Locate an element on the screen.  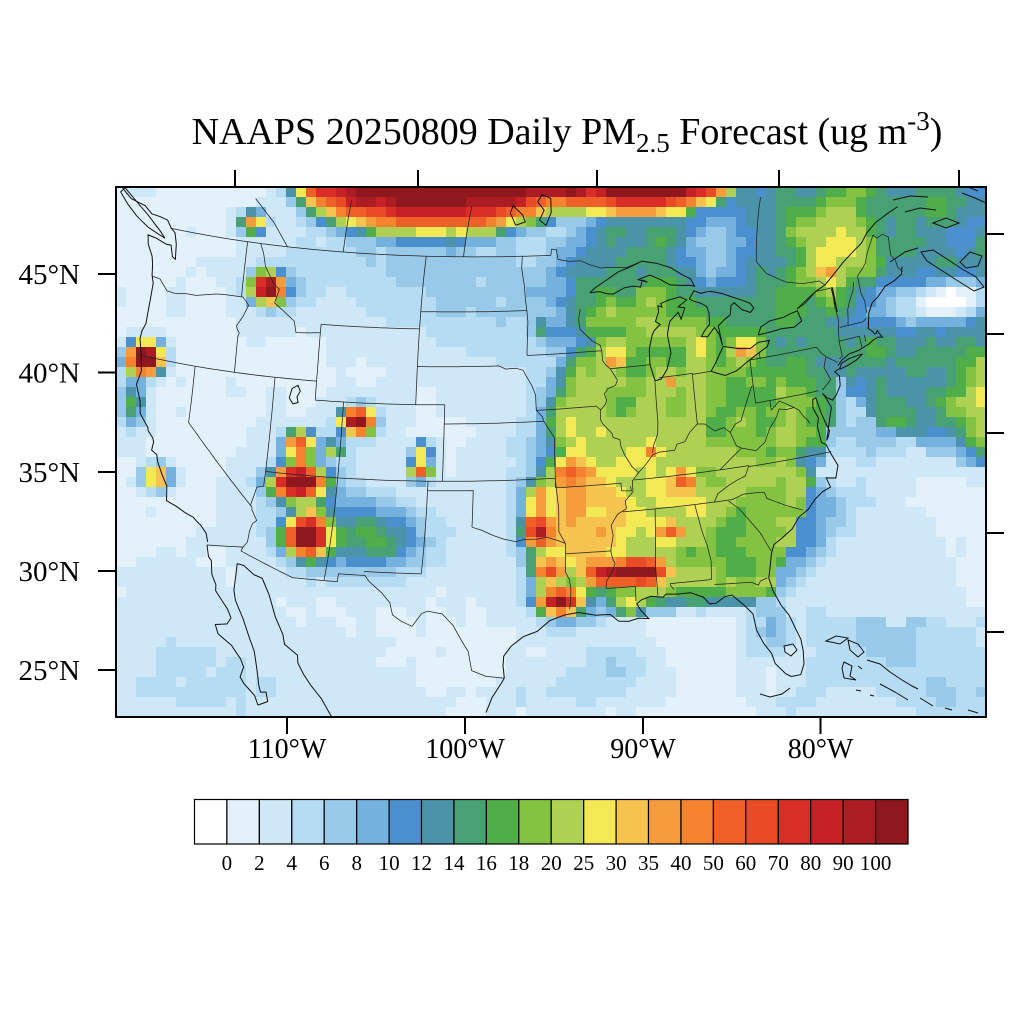
svg-text: 30°N is located at coordinates (49, 572).